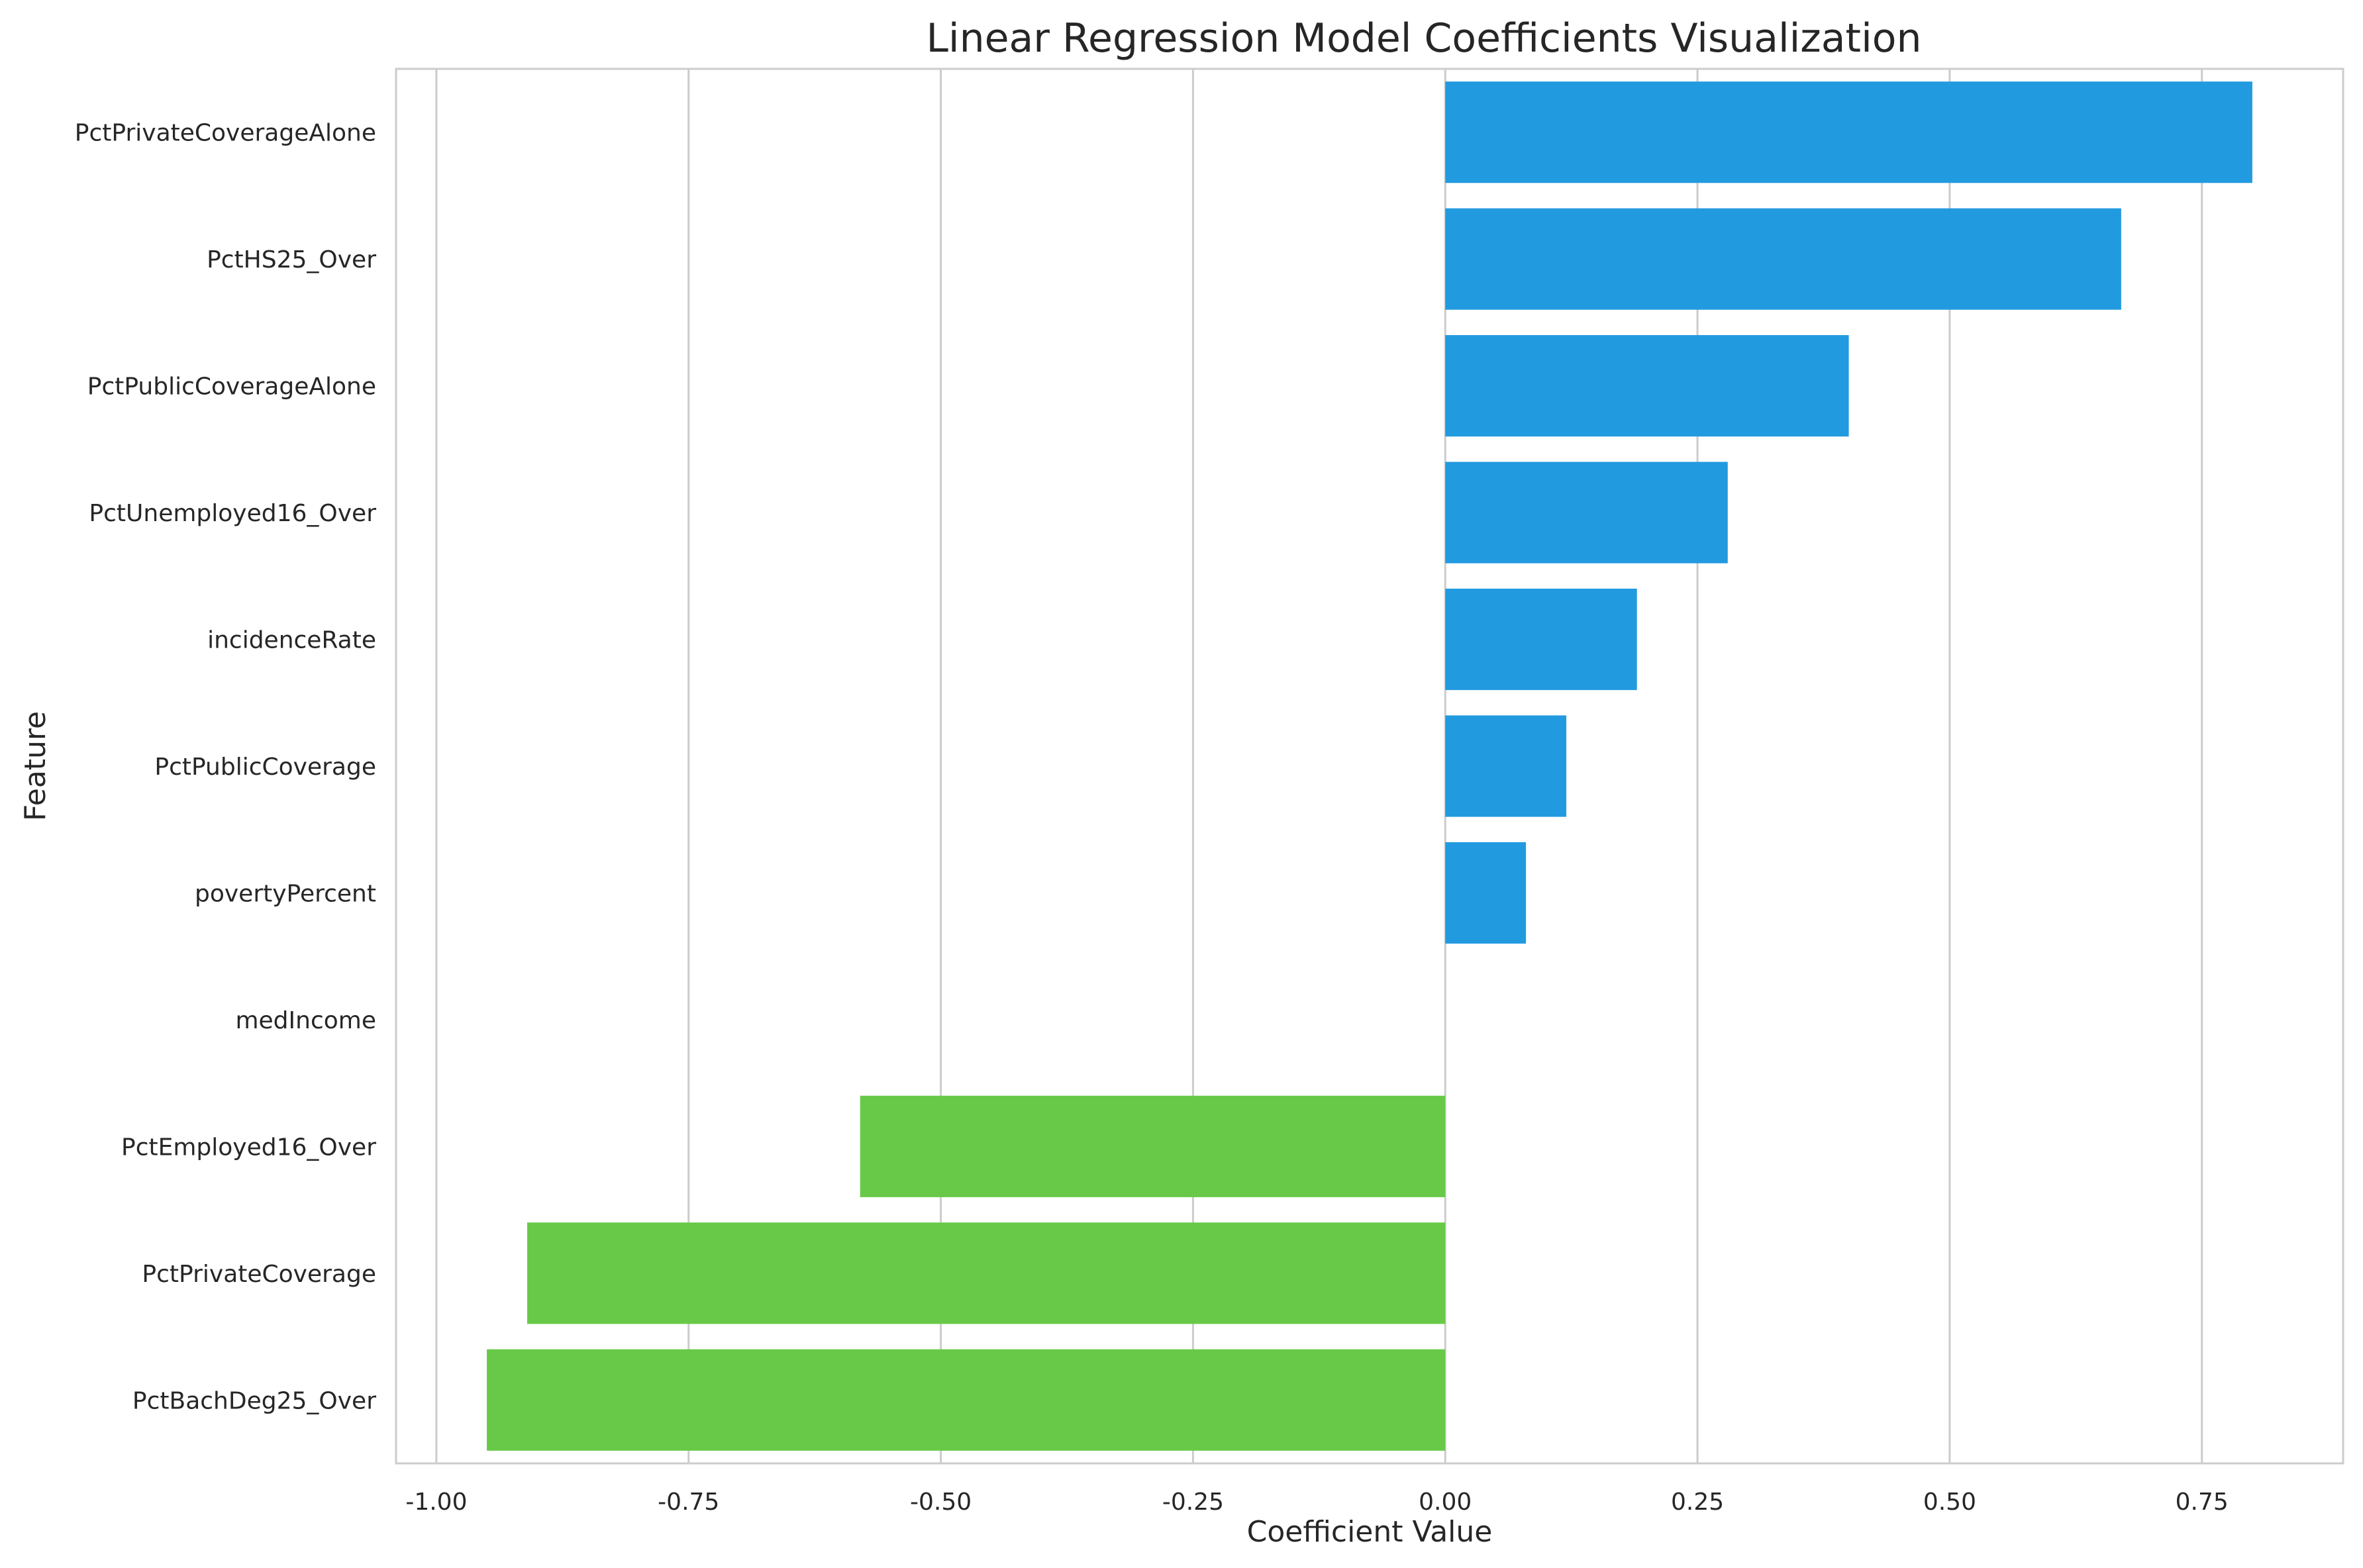 Image resolution: width=2363 pixels, height=1568 pixels. I want to click on x-tick-label: 0.25, so click(1698, 1502).